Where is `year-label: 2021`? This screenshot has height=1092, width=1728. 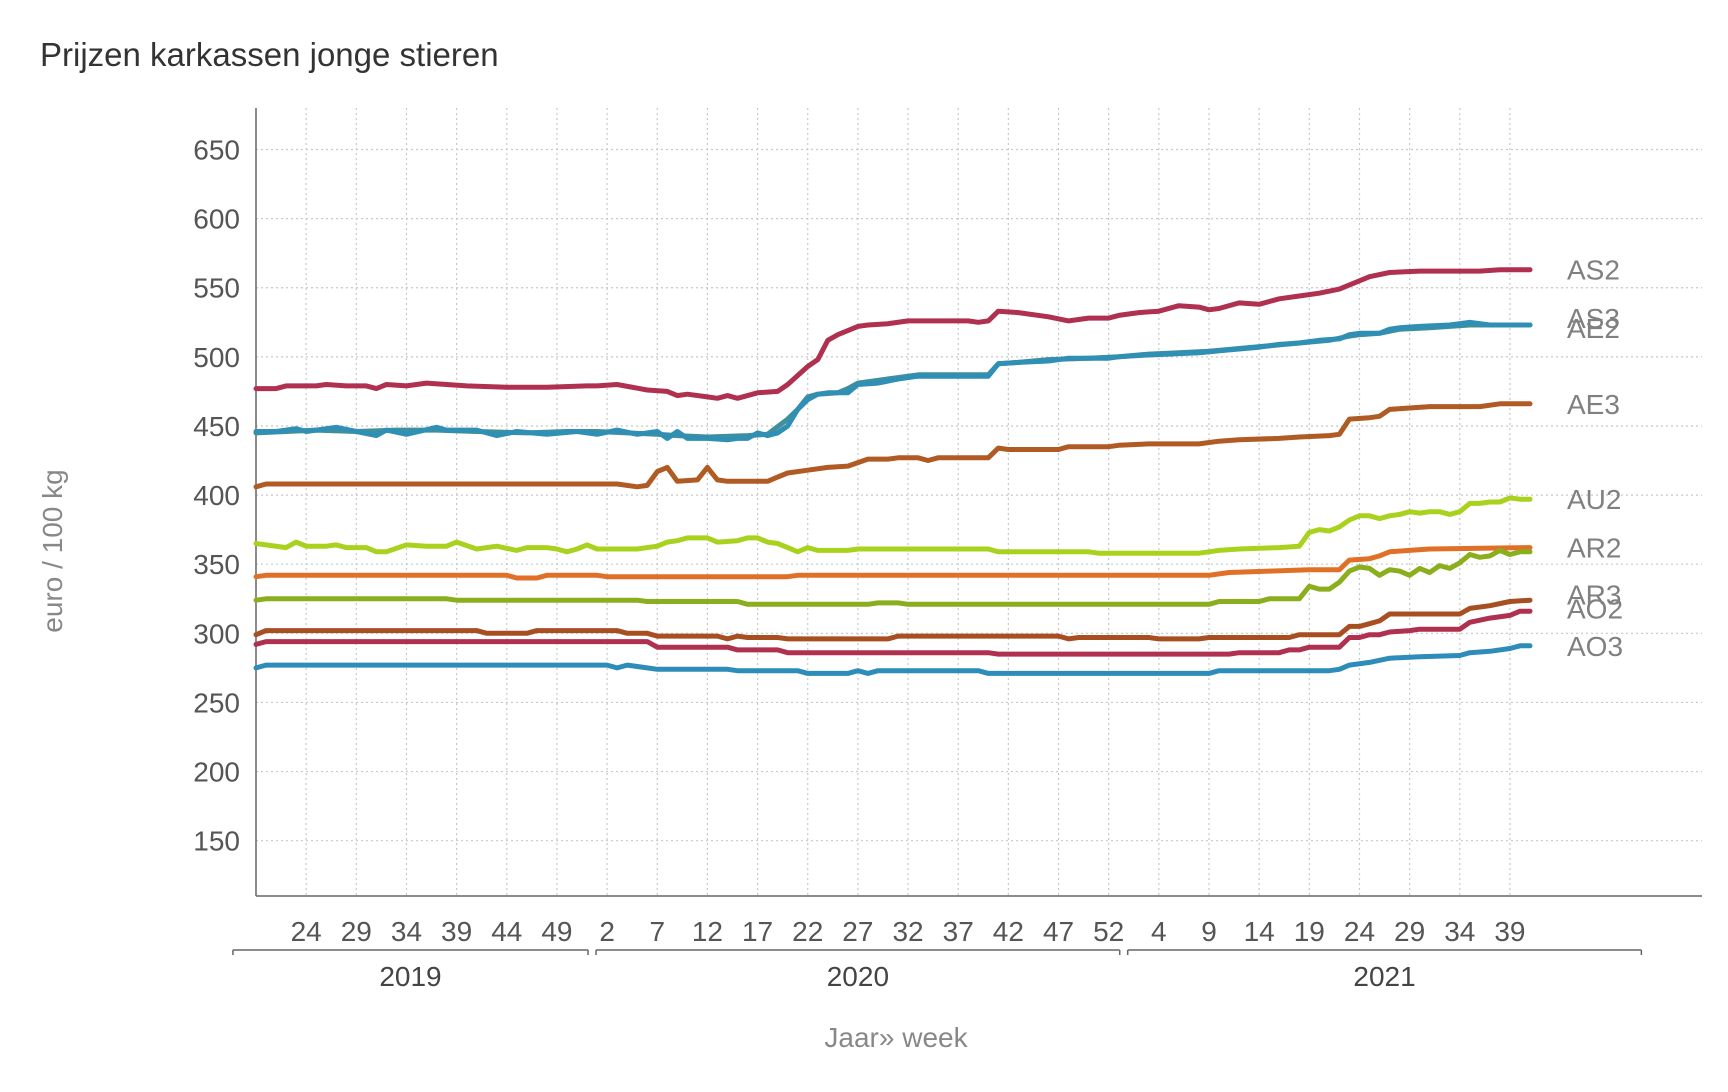
year-label: 2021 is located at coordinates (1384, 976).